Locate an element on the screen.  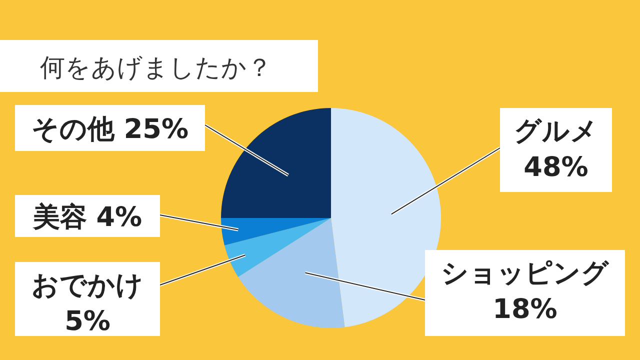
chart-title: 何をあげましたか？ is located at coordinates (156, 67).